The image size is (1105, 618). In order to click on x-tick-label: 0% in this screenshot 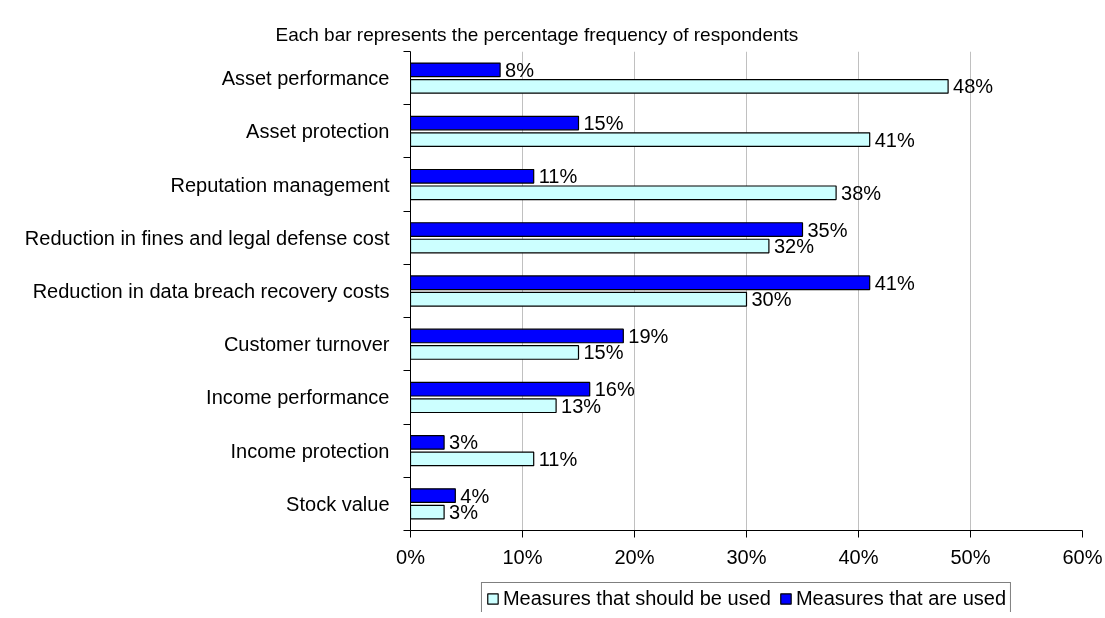, I will do `click(411, 556)`.